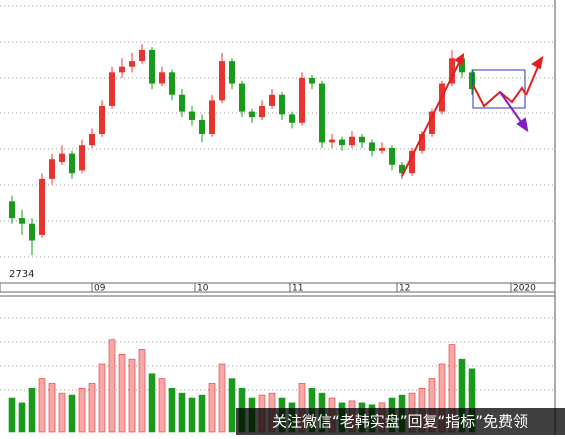 The height and width of the screenshot is (439, 565). What do you see at coordinates (203, 289) in the screenshot?
I see `x-tick-label: 10` at bounding box center [203, 289].